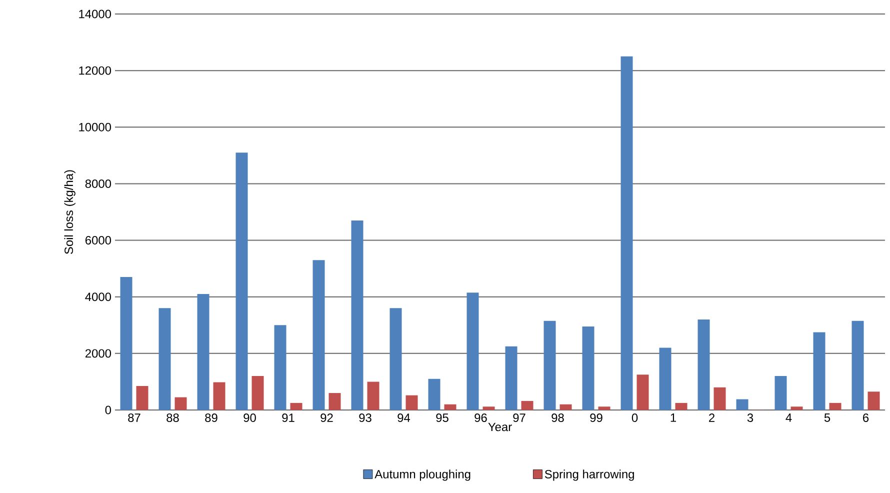 The width and height of the screenshot is (890, 493). What do you see at coordinates (589, 475) in the screenshot?
I see `legend-label: Spring harrowing` at bounding box center [589, 475].